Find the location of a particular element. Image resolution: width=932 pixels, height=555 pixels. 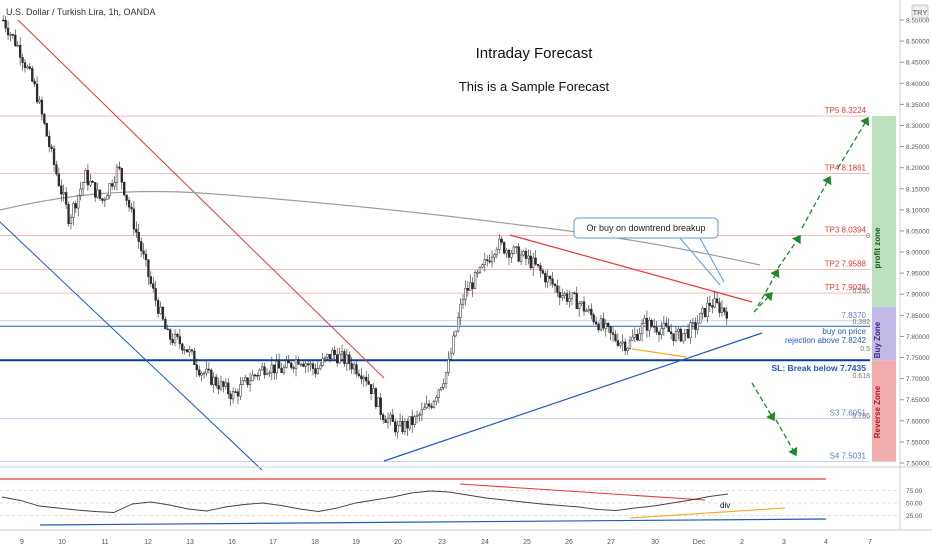

x-tick-label: 10 is located at coordinates (62, 542).